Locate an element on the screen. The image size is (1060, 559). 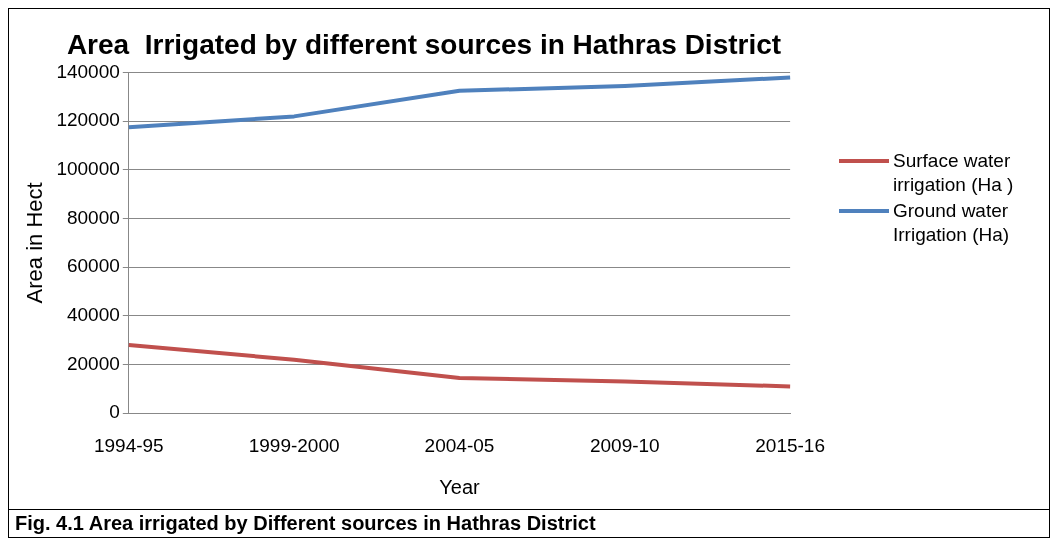
y-tick-label: 0 is located at coordinates (114, 412).